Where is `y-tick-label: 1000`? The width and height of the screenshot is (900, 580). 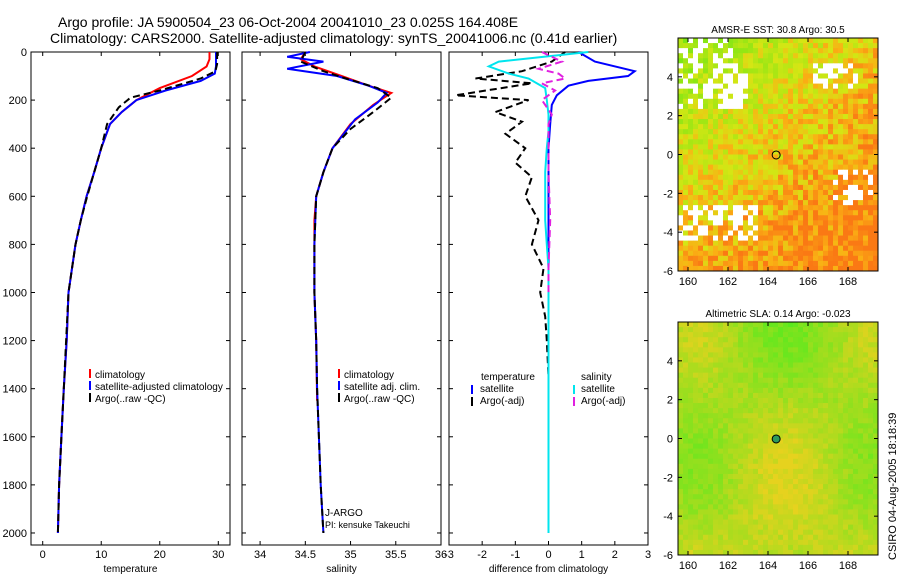
y-tick-label: 1000 is located at coordinates (15, 293).